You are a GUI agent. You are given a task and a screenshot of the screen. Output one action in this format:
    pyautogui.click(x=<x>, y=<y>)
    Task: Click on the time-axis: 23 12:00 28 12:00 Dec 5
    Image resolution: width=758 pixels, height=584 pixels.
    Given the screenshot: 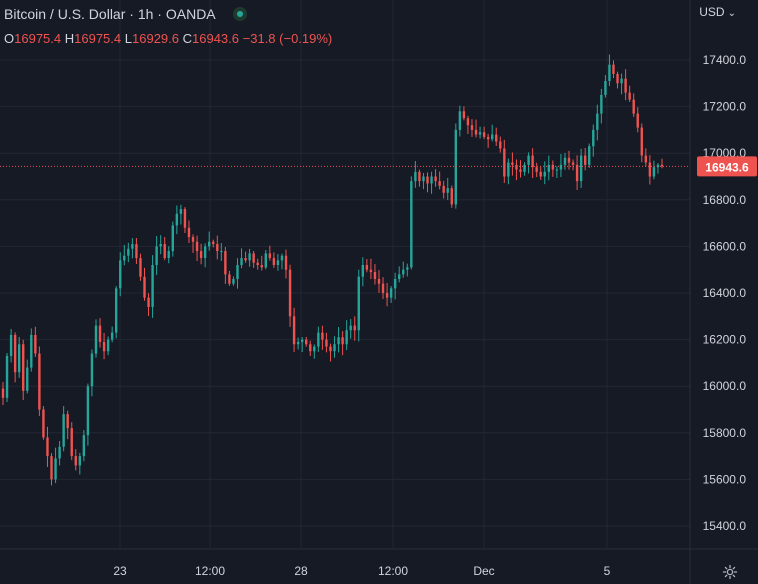 What is the action you would take?
    pyautogui.click(x=379, y=563)
    